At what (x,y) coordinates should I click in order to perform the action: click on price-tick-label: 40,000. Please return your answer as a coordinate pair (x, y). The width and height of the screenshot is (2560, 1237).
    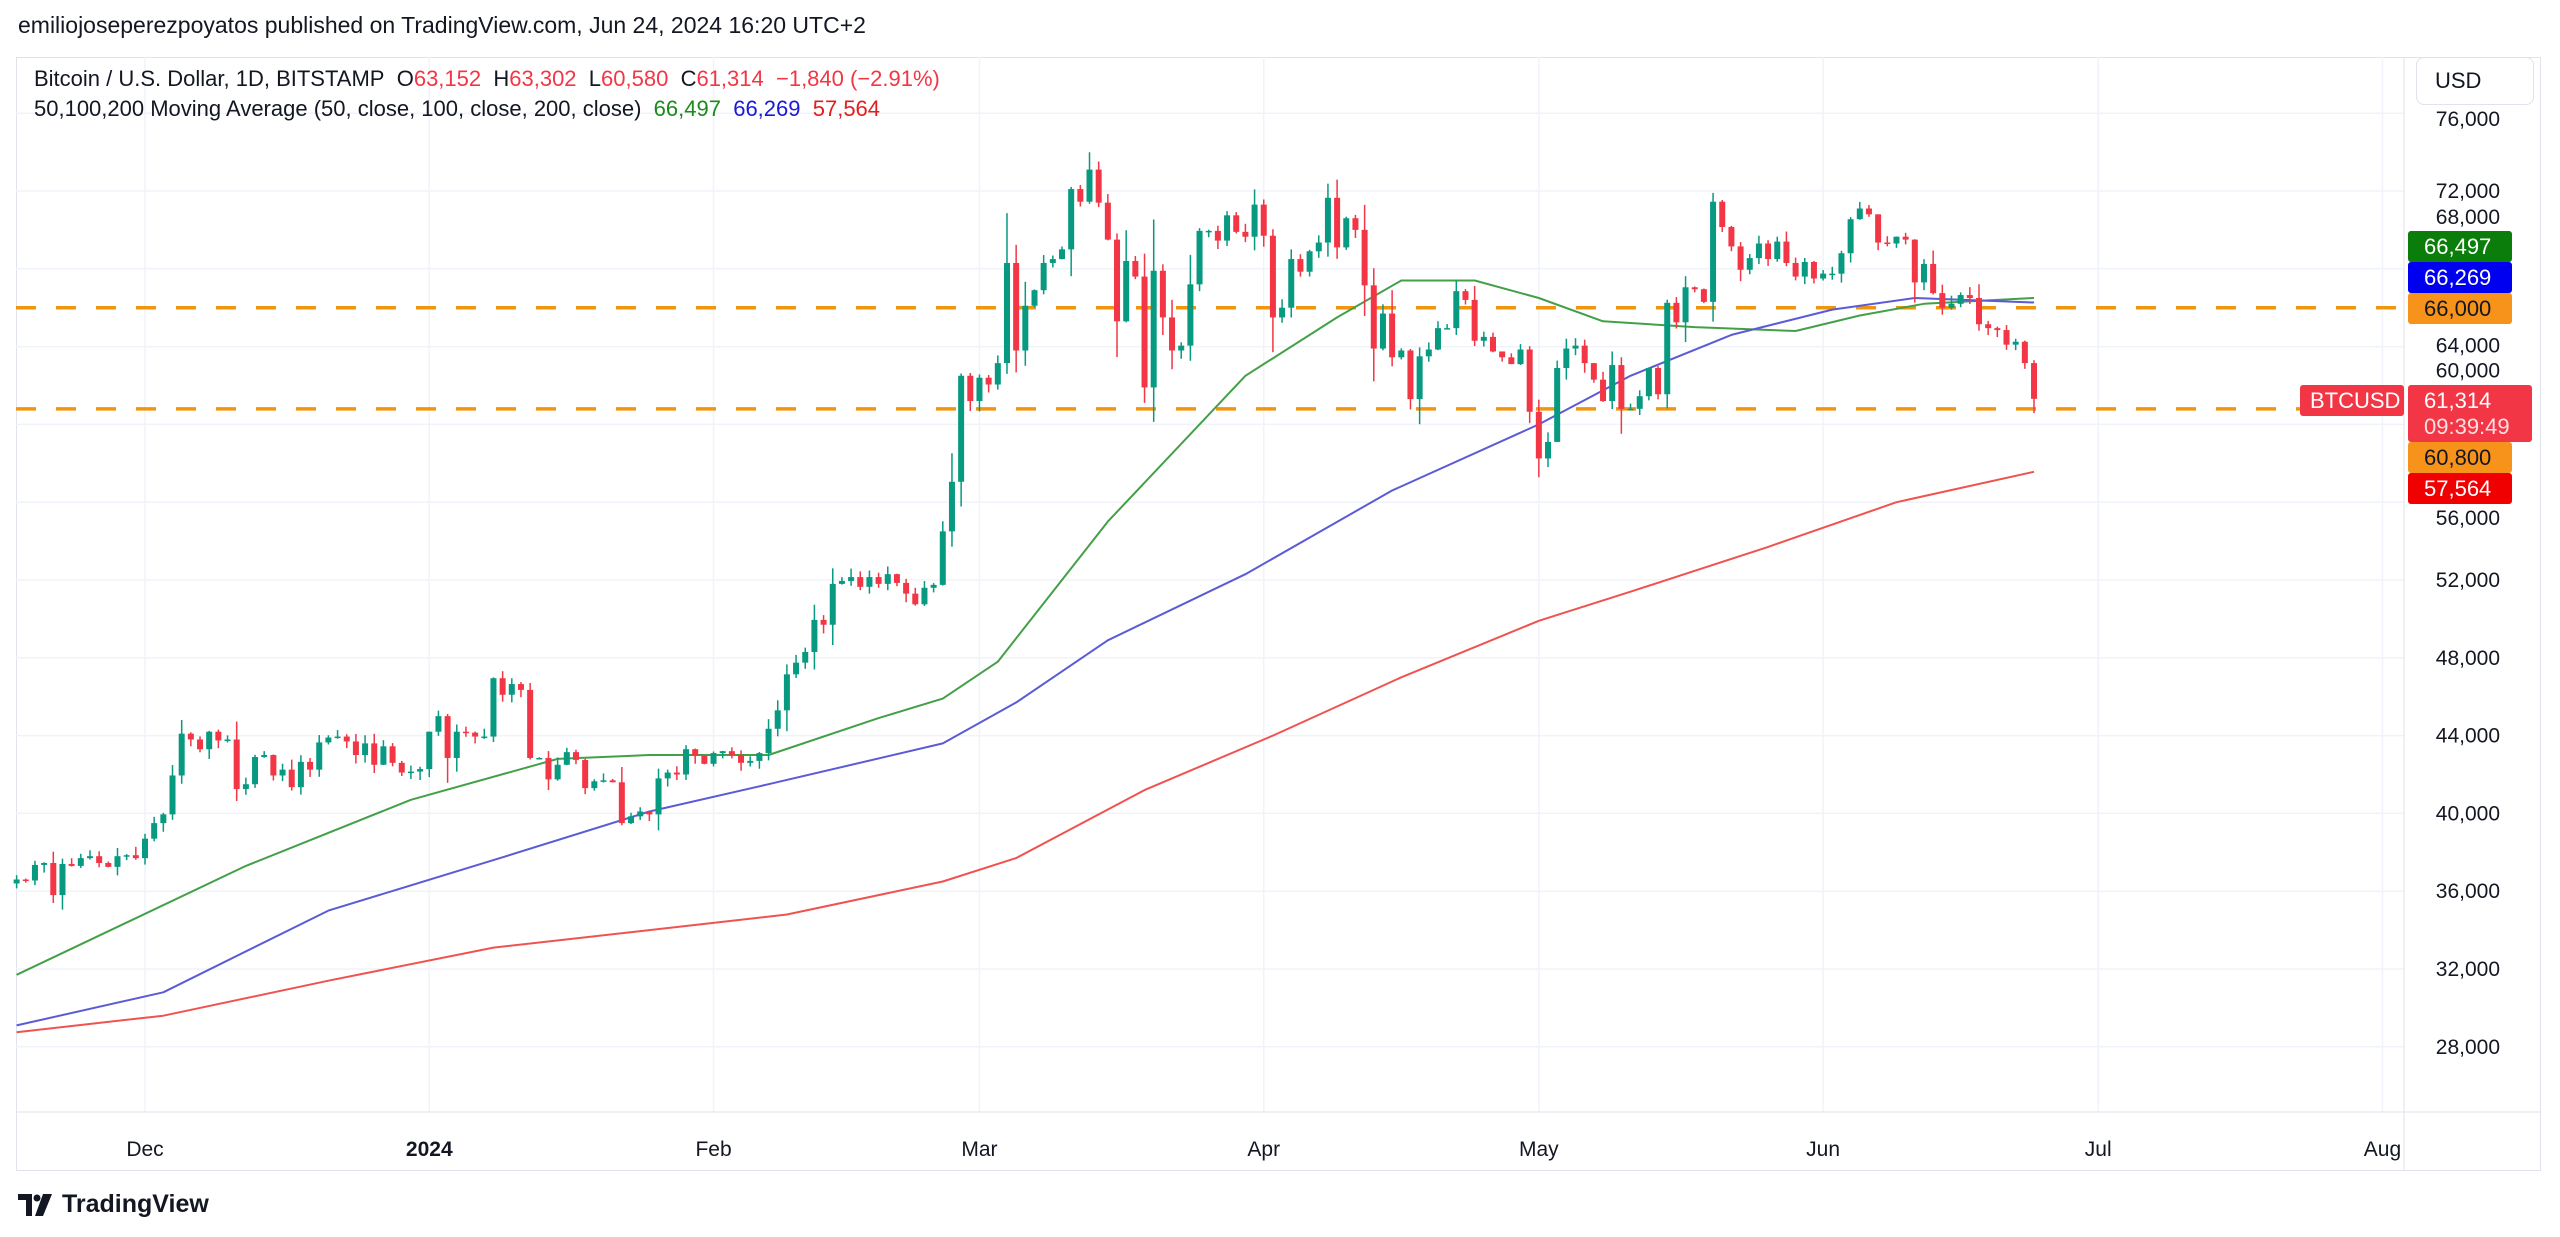
    Looking at the image, I should click on (2468, 813).